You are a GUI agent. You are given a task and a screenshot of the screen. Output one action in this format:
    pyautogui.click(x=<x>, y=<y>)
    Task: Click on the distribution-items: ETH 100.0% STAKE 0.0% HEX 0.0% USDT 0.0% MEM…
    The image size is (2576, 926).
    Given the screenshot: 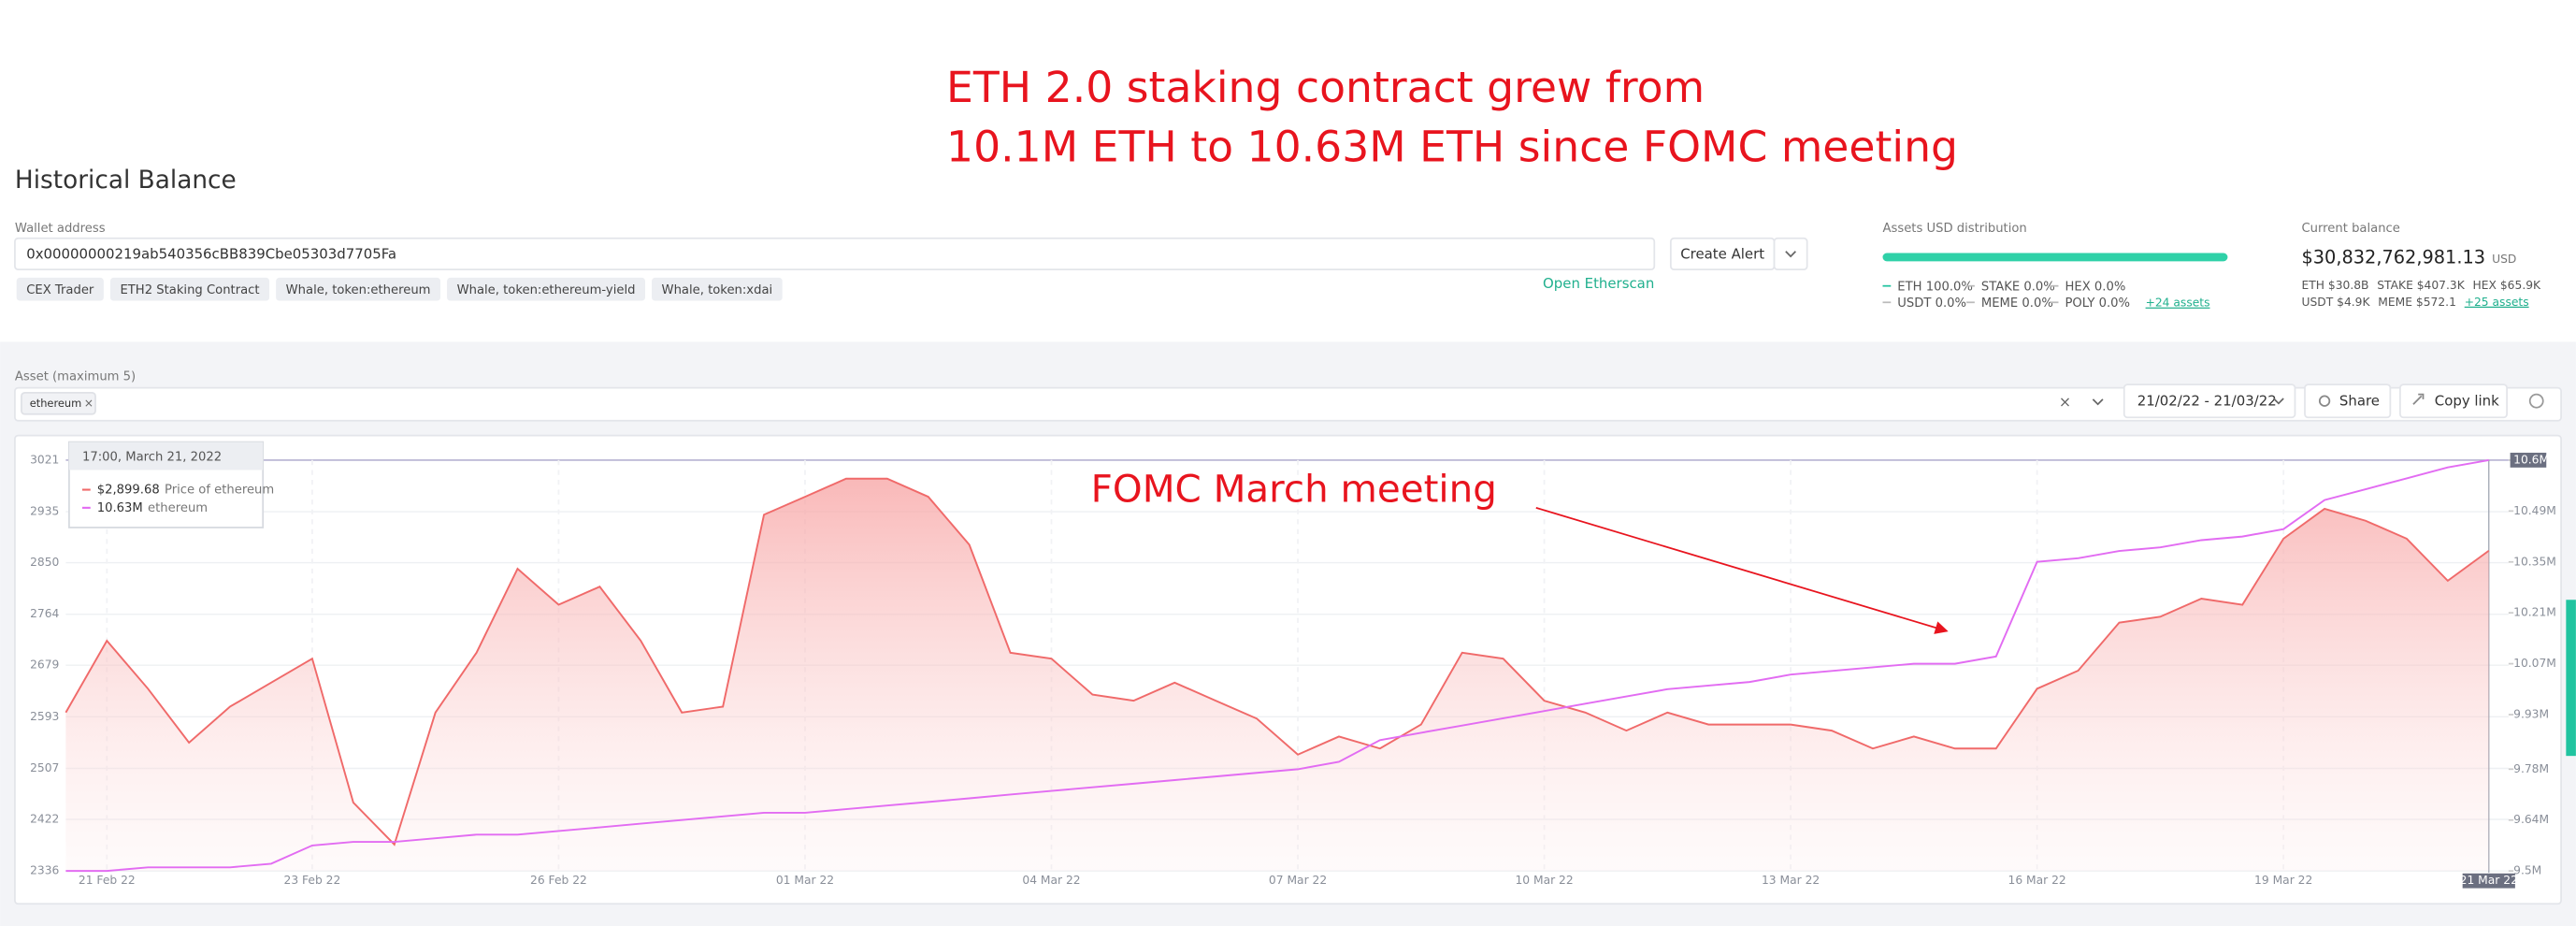 What is the action you would take?
    pyautogui.click(x=2046, y=296)
    